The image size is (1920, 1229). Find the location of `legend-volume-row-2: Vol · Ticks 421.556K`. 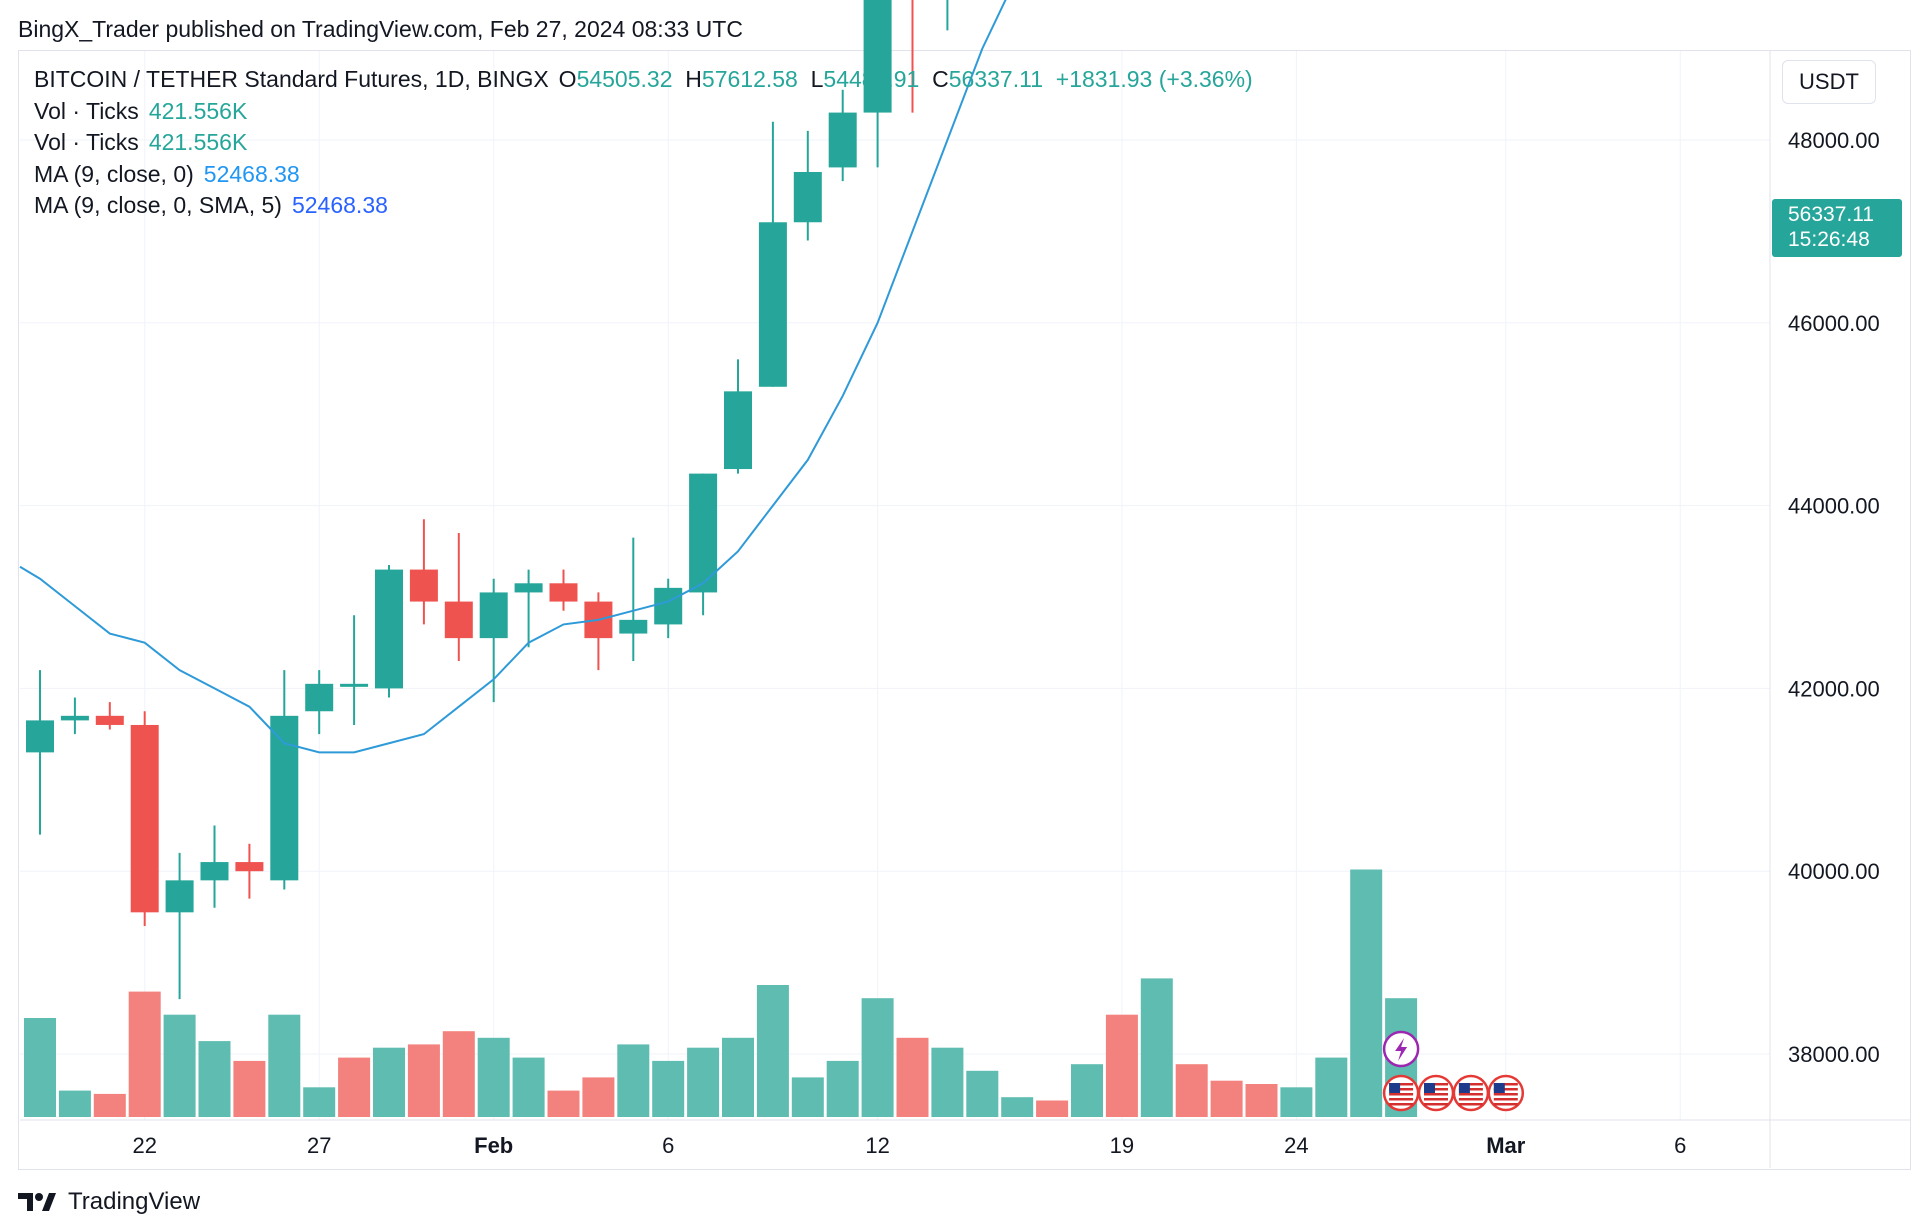

legend-volume-row-2: Vol · Ticks 421.556K is located at coordinates (643, 143).